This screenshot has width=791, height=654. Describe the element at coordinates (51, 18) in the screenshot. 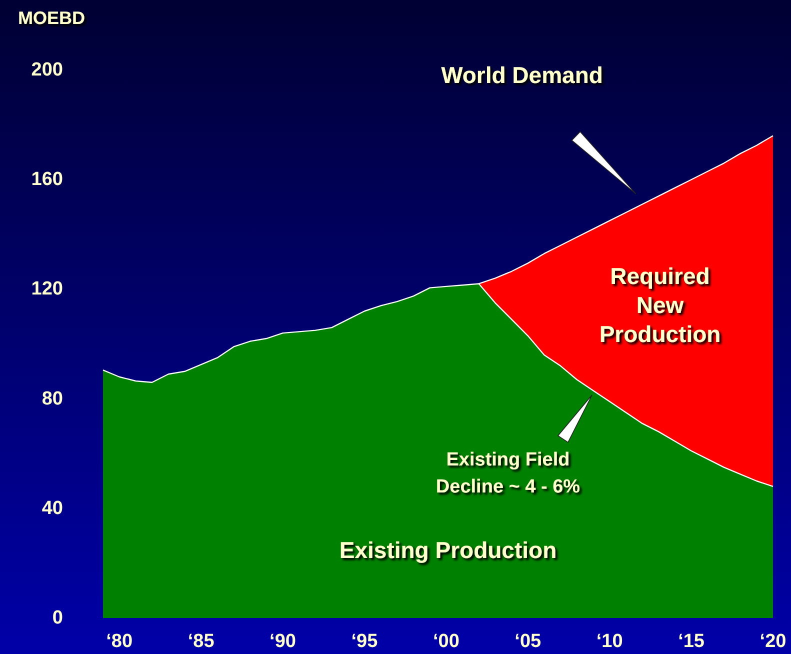

I see `y-axis-title: MOEBD` at that location.